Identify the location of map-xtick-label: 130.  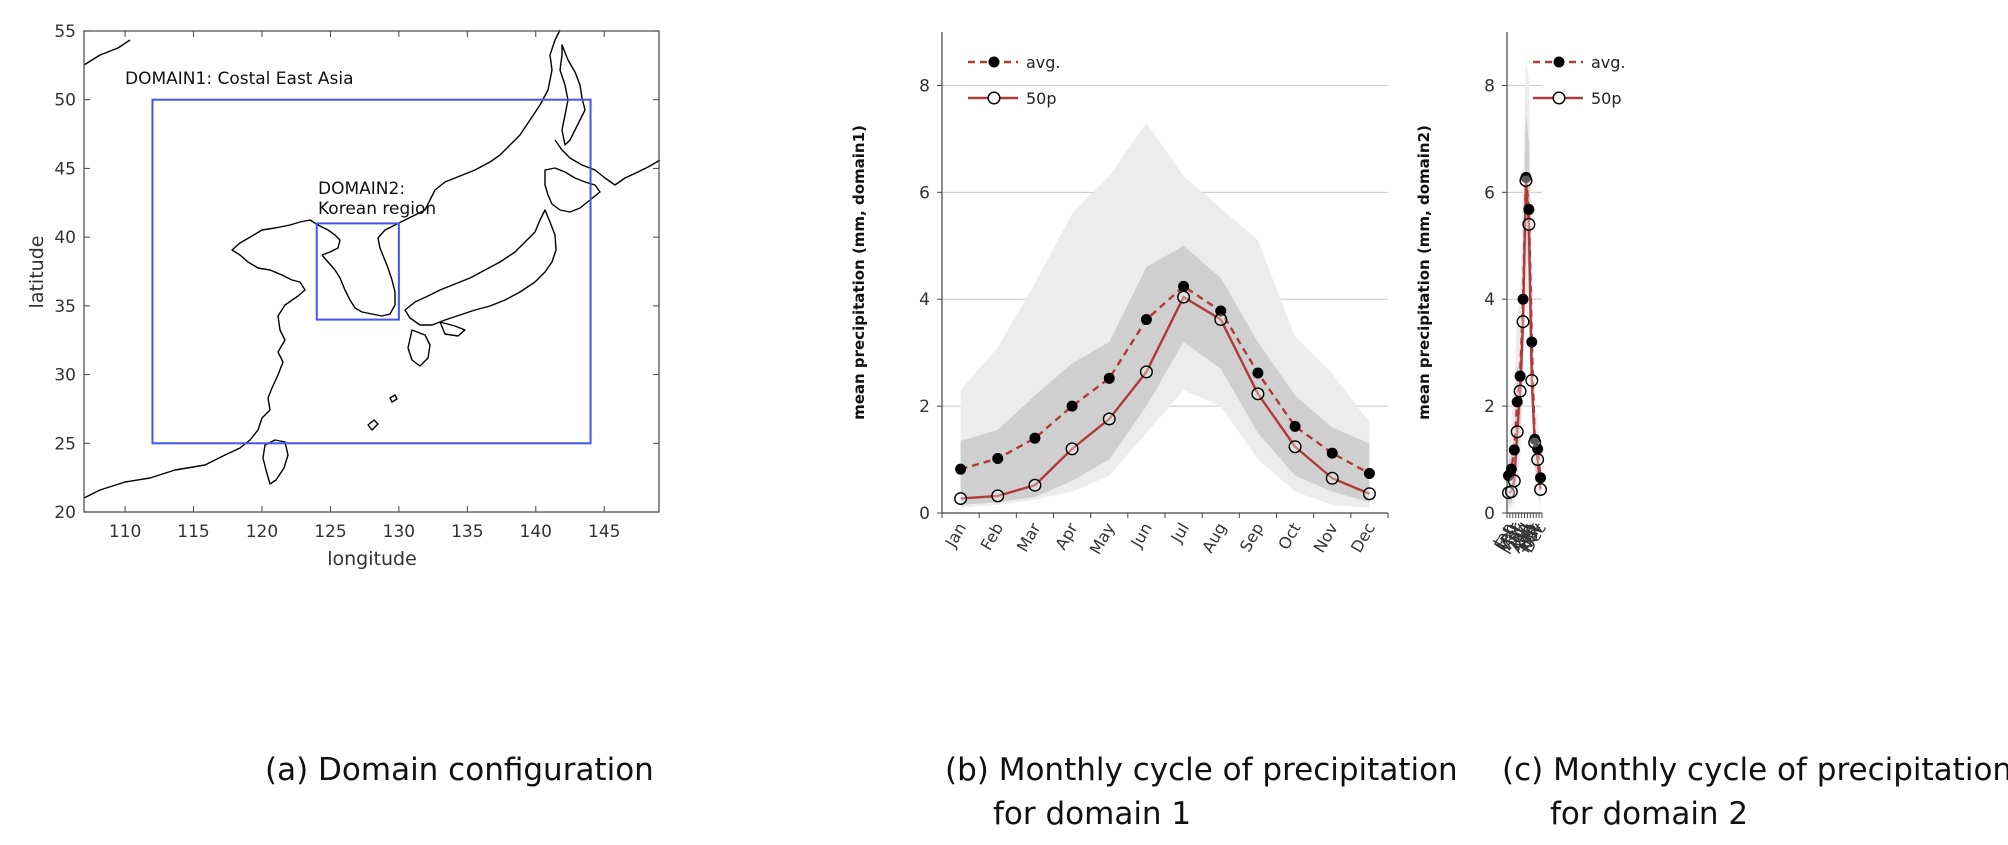
(399, 532).